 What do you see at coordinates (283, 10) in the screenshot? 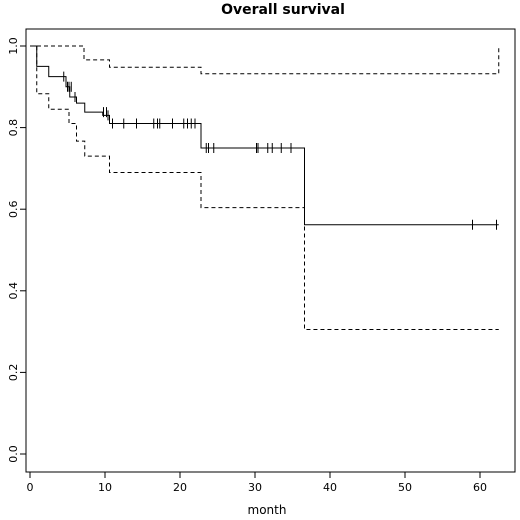
I see `chart-title: Overall survival` at bounding box center [283, 10].